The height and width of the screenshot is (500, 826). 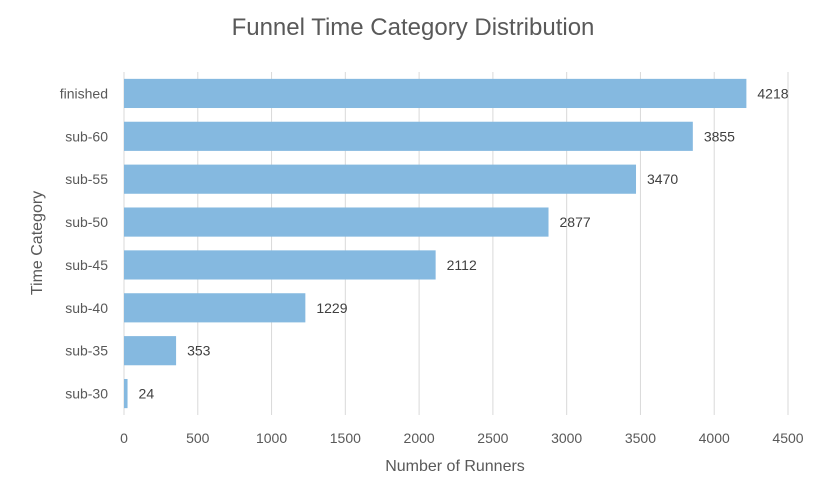 I want to click on y-tick-label-sub-60: sub-60, so click(x=86, y=136).